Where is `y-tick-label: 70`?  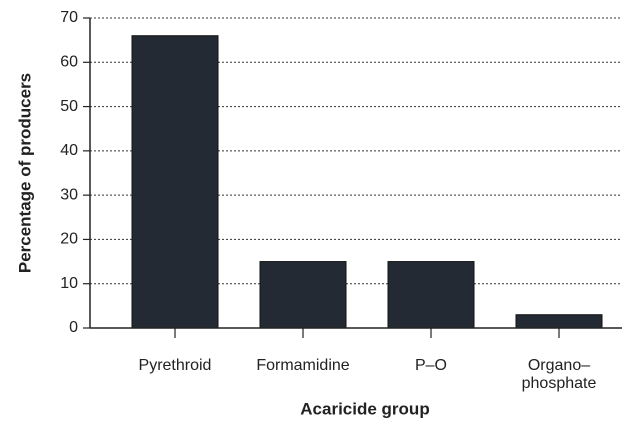
y-tick-label: 70 is located at coordinates (69, 17).